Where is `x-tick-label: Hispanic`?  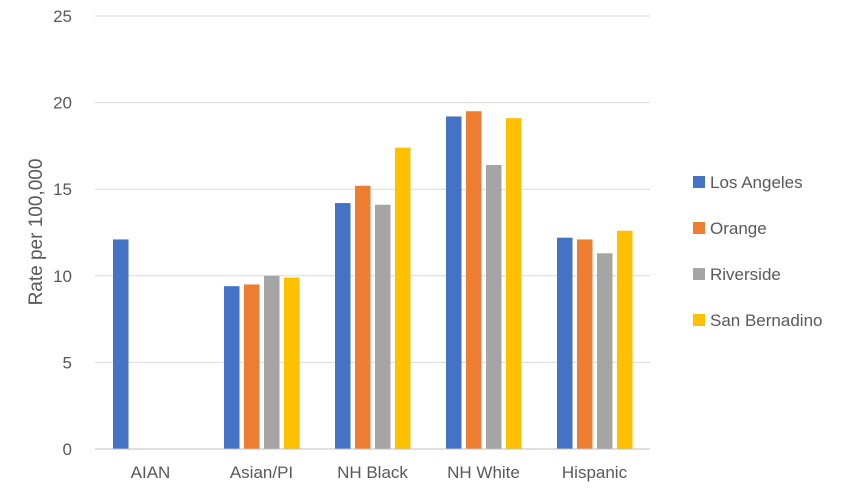 x-tick-label: Hispanic is located at coordinates (595, 472).